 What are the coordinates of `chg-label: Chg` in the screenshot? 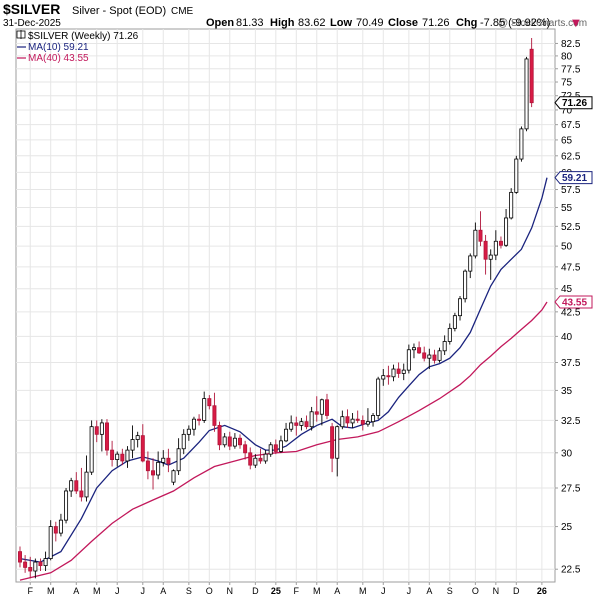 It's located at (466, 23).